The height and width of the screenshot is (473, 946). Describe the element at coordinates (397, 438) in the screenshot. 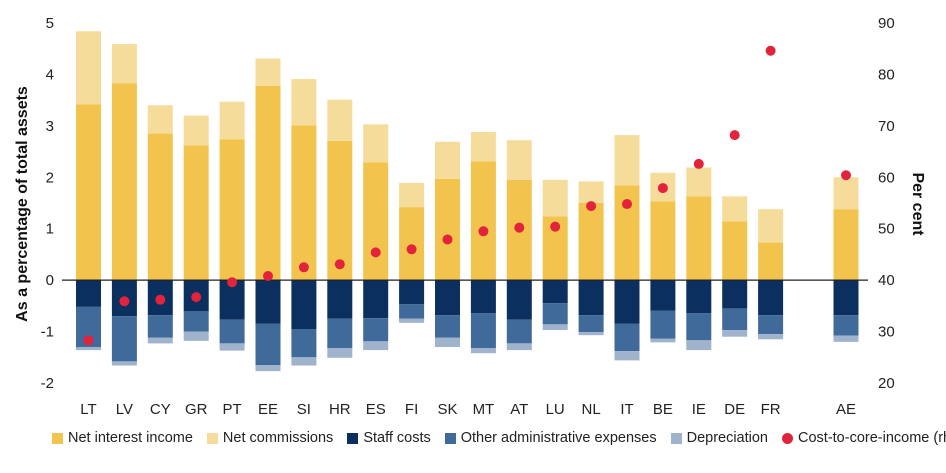

I see `legend-label: Staff costs` at that location.